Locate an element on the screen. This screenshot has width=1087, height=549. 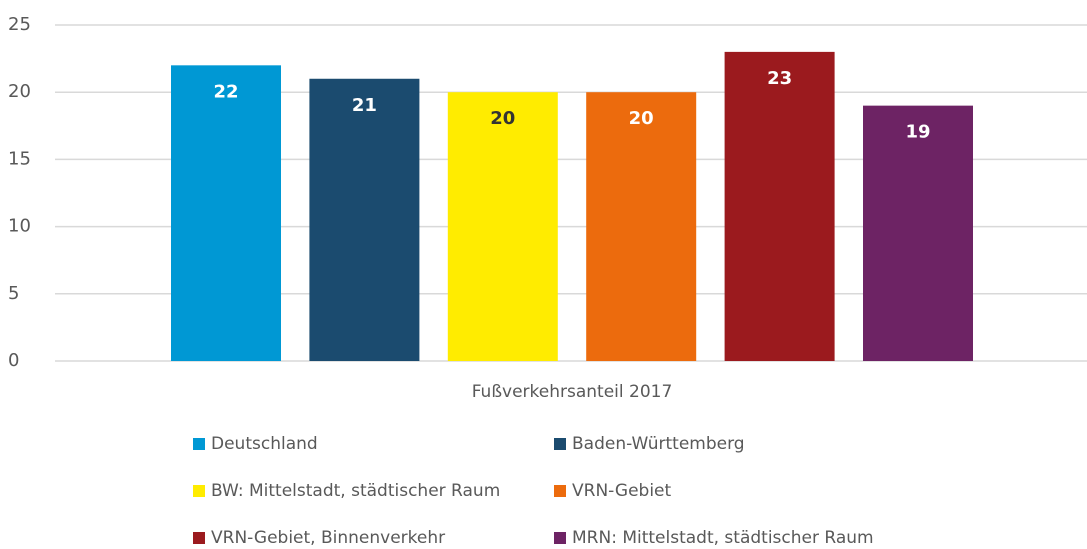
data-label: 19 is located at coordinates (917, 132).